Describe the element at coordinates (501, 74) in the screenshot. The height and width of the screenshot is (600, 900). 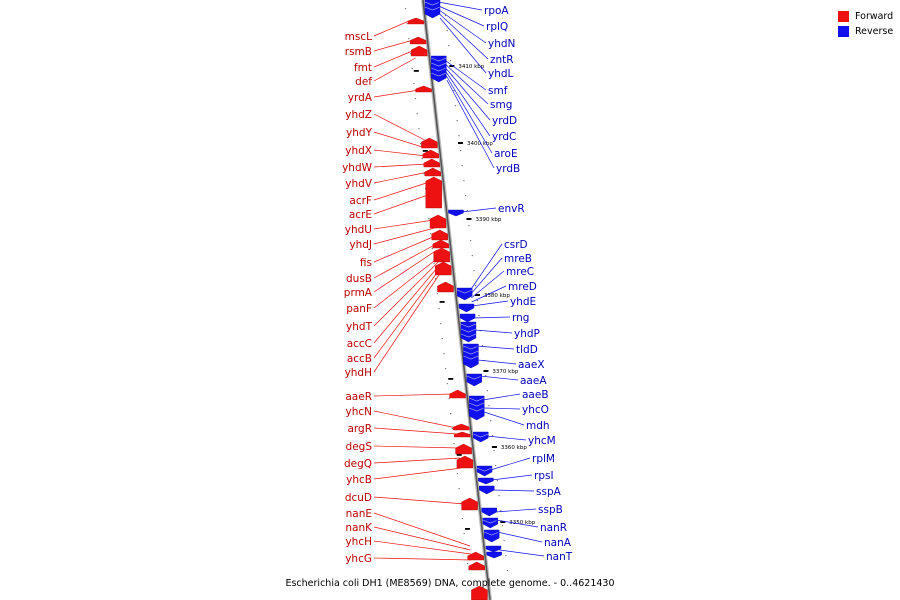
I see `reverse-gene-label: yhdL` at that location.